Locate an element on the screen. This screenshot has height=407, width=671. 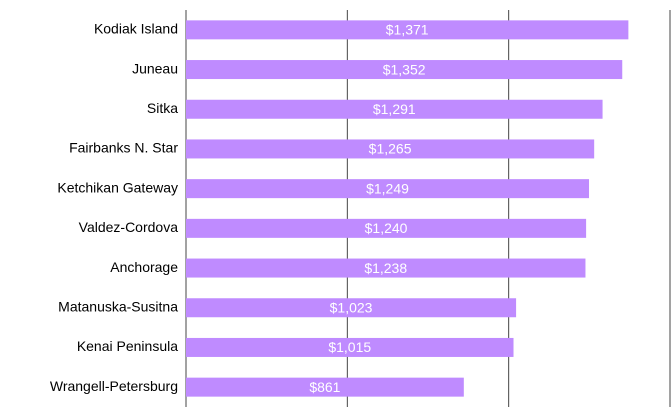
y-tick-label: Kodiak Island is located at coordinates (136, 29).